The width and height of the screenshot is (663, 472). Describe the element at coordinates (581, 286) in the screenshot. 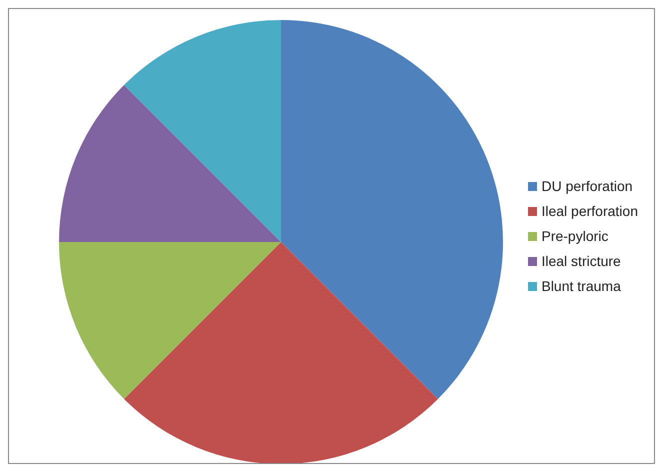

I see `legend-label: Blunt trauma` at that location.